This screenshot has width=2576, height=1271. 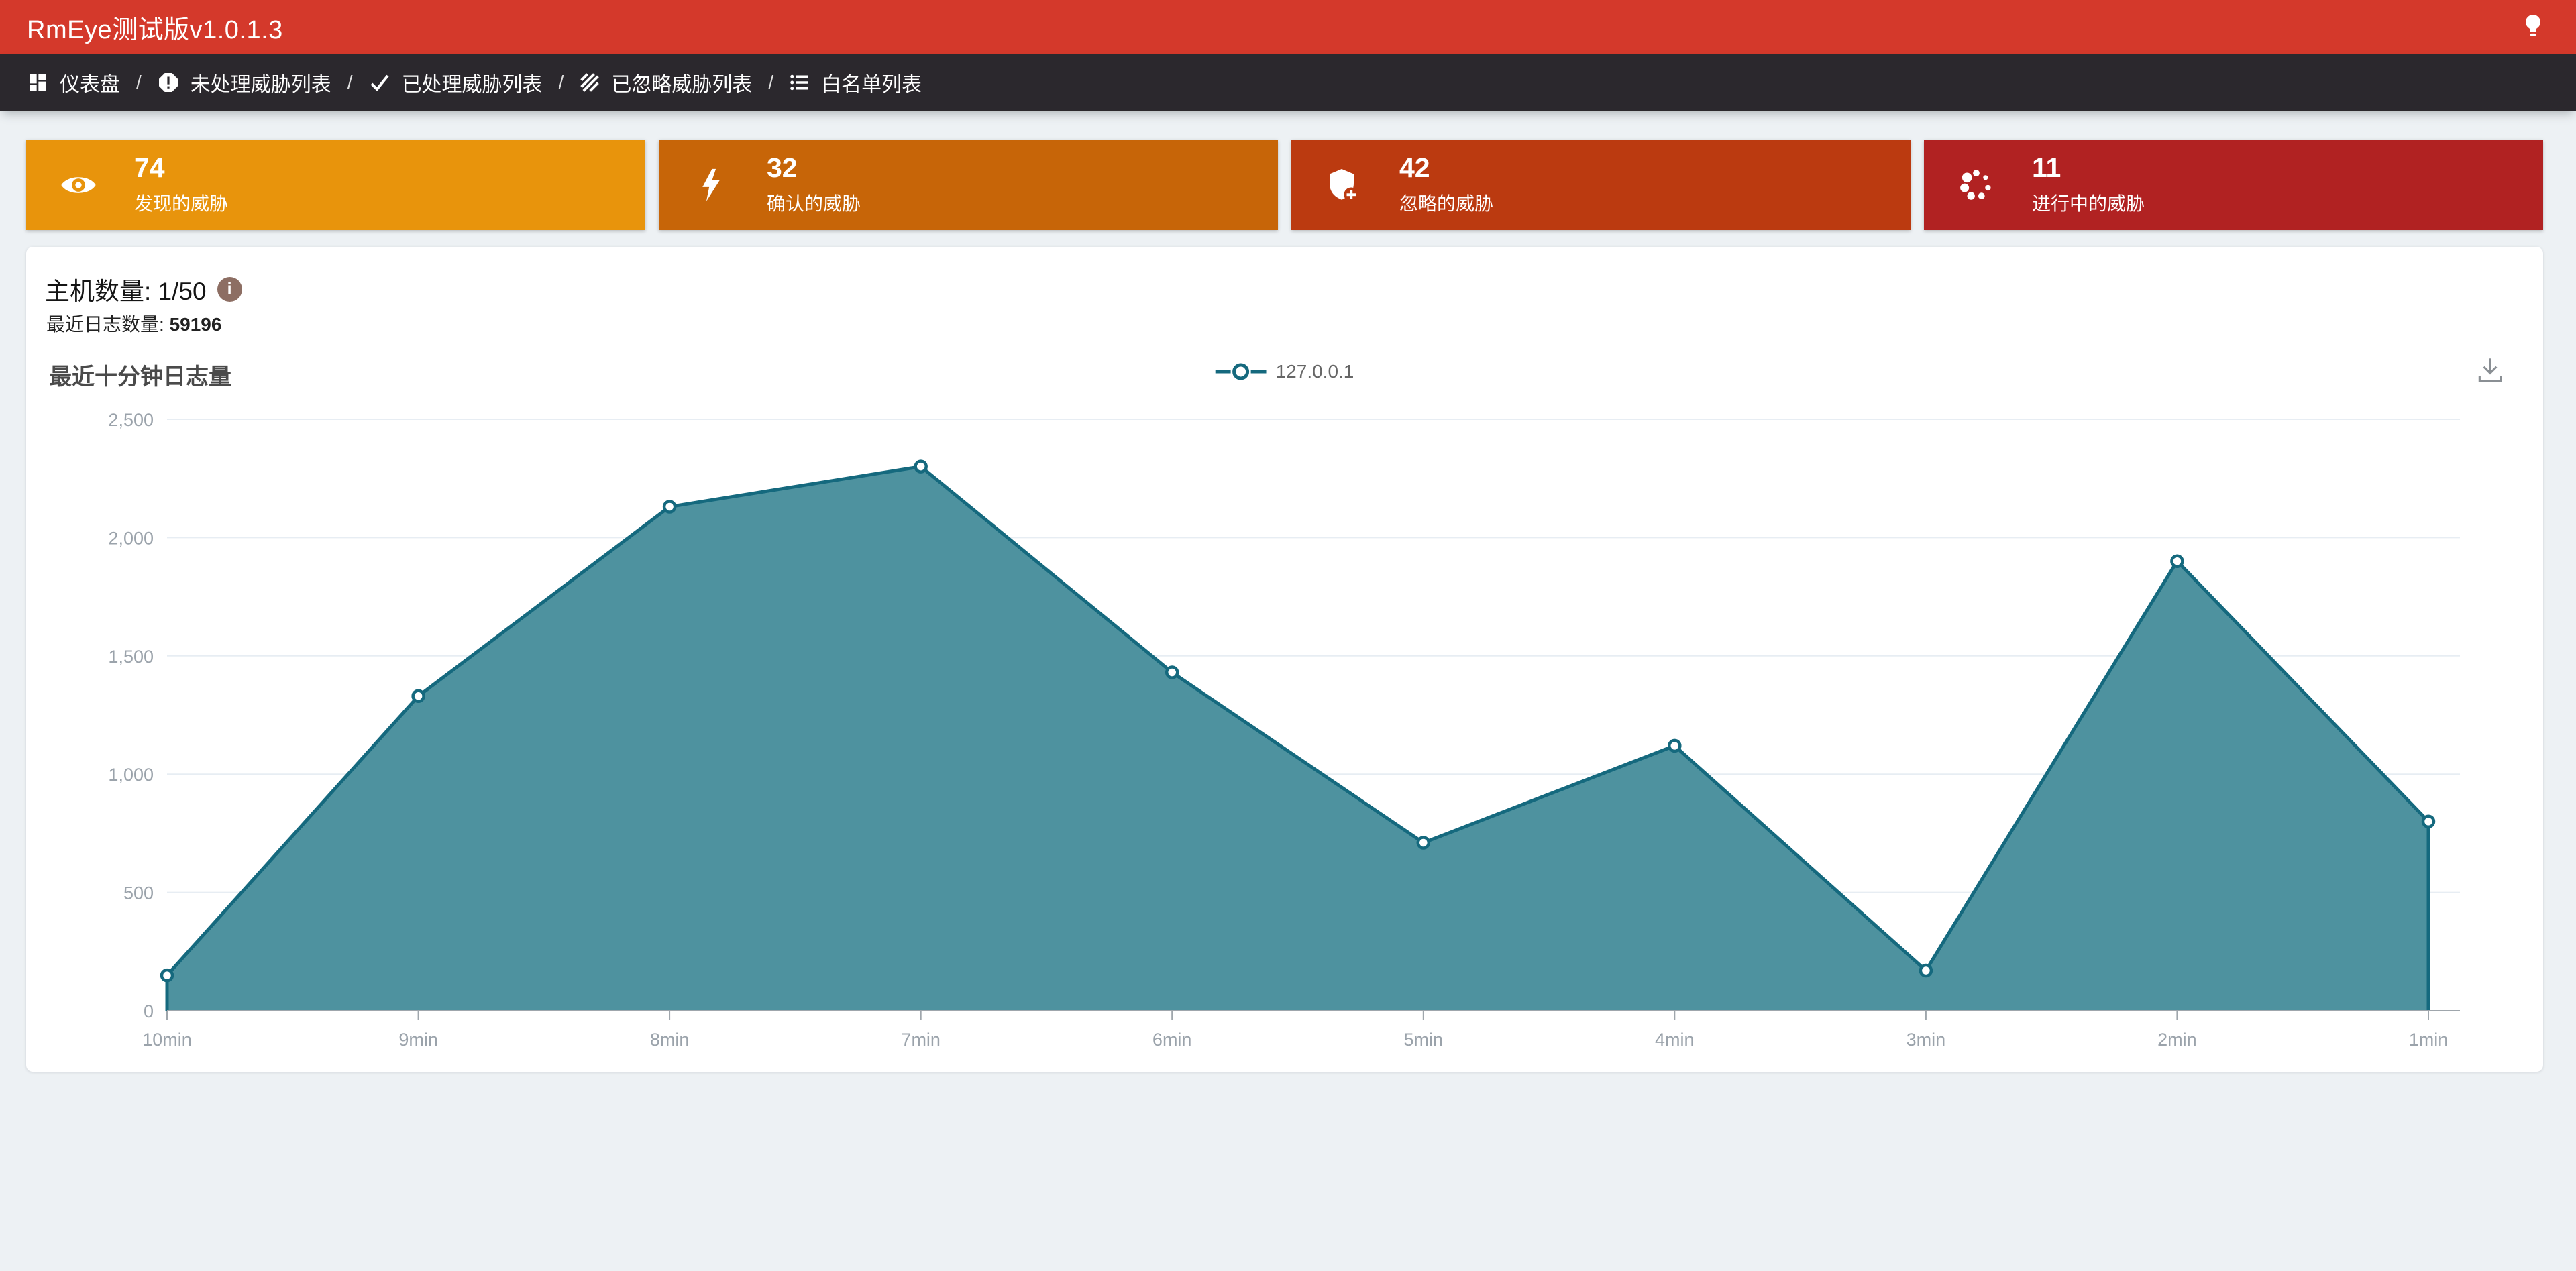 What do you see at coordinates (2490, 369) in the screenshot?
I see `download-icon` at bounding box center [2490, 369].